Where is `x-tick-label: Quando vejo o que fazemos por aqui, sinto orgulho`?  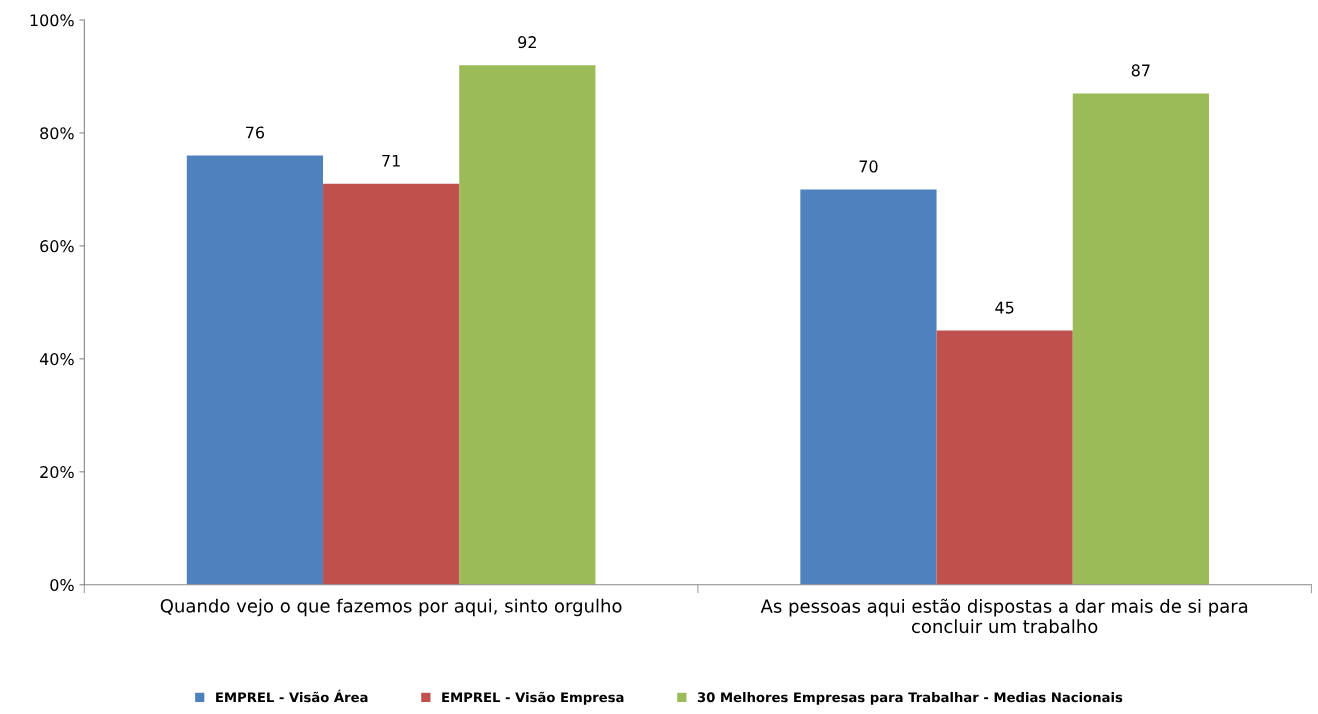 x-tick-label: Quando vejo o que fazemos por aqui, sinto orgulho is located at coordinates (391, 607).